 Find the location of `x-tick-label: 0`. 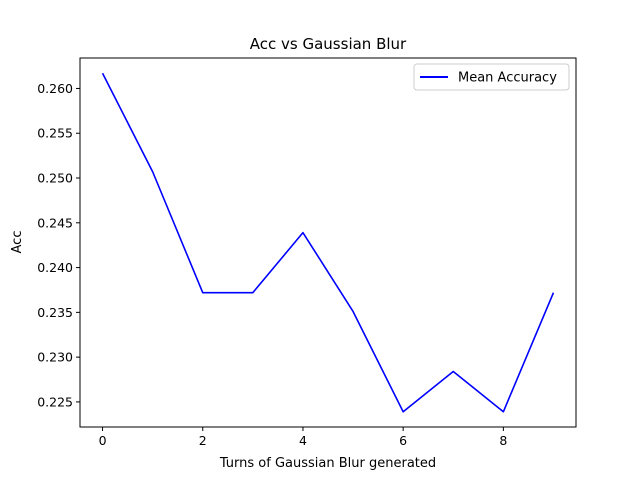

x-tick-label: 0 is located at coordinates (103, 440).